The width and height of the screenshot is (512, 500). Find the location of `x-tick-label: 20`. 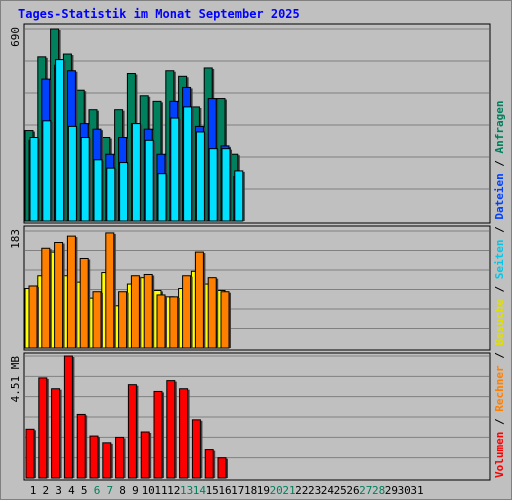

x-tick-label: 20 is located at coordinates (276, 490).